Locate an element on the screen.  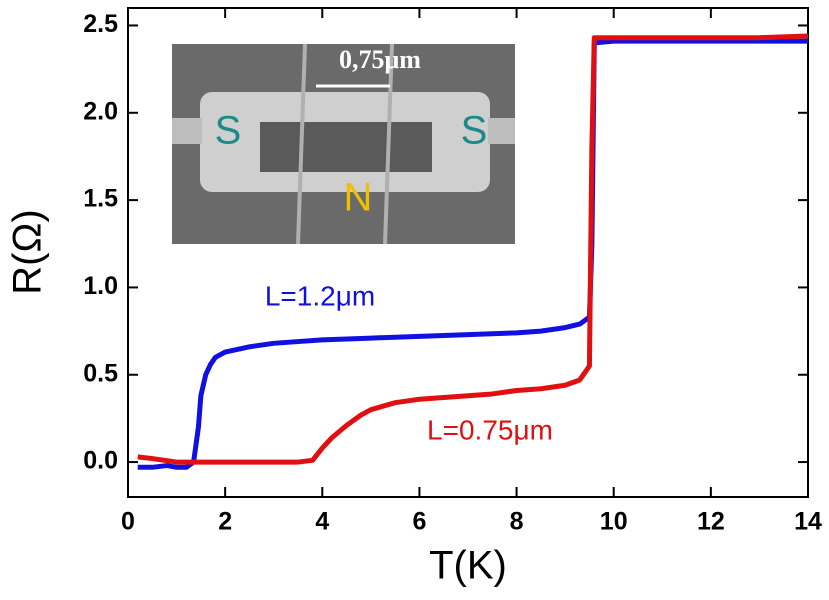
x-tick-label: 4 is located at coordinates (322, 522).